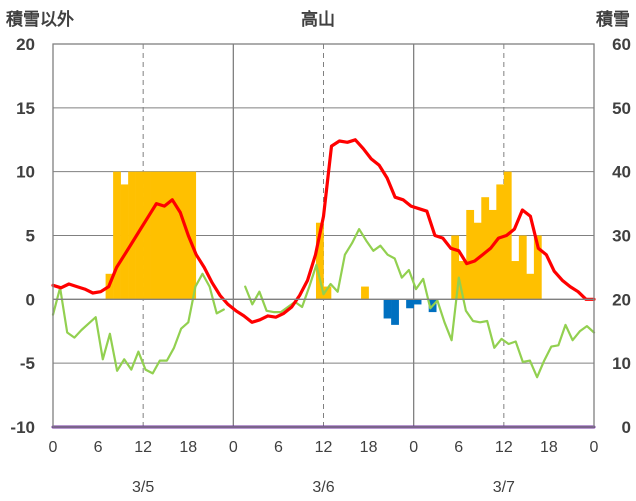 This screenshot has height=501, width=636. What do you see at coordinates (323, 487) in the screenshot?
I see `day-label: 3/6` at bounding box center [323, 487].